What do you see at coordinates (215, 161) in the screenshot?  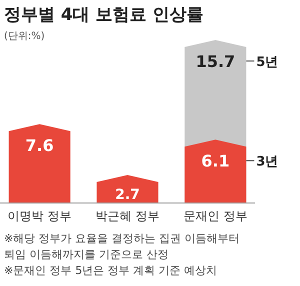 I see `data-label: 6.1` at bounding box center [215, 161].